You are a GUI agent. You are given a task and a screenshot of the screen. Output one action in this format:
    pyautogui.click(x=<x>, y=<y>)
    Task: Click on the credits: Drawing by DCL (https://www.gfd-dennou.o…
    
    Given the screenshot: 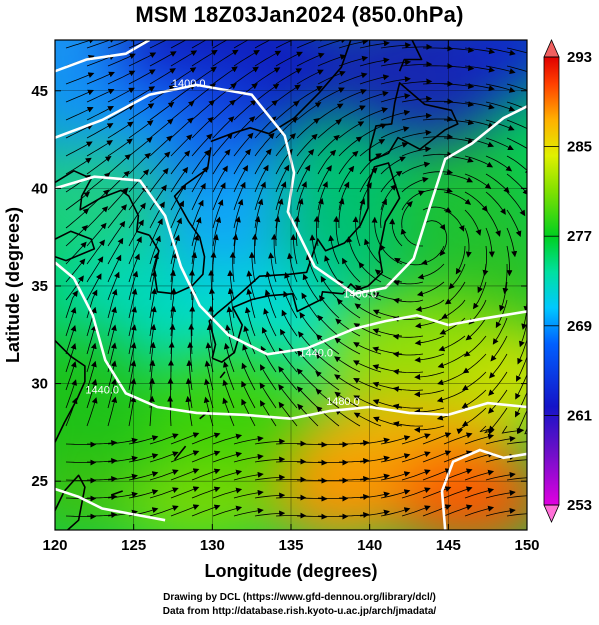 What is the action you would take?
    pyautogui.click(x=299, y=605)
    